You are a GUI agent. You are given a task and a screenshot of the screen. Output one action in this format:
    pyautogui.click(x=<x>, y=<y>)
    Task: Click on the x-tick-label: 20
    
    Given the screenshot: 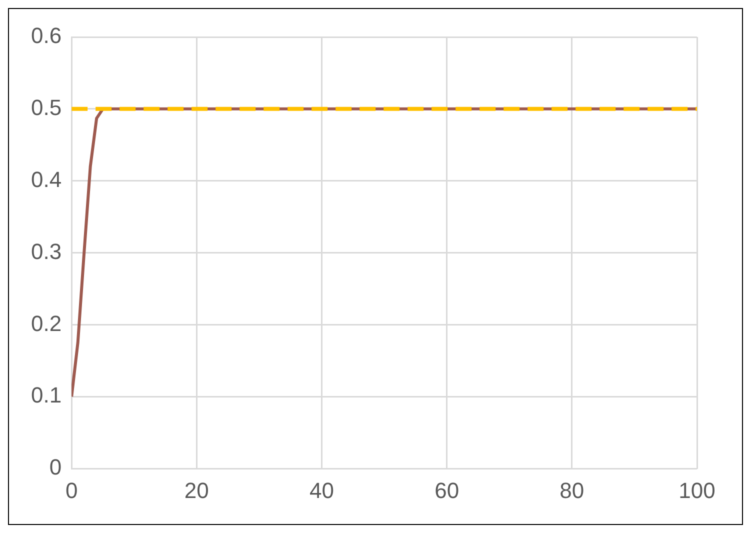 What is the action you would take?
    pyautogui.click(x=196, y=490)
    